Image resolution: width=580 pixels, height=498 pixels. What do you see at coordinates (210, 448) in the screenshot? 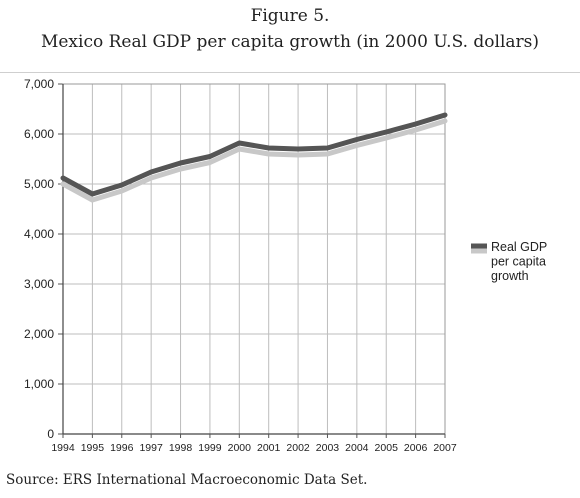
I see `x-tick-label: 1999` at bounding box center [210, 448].